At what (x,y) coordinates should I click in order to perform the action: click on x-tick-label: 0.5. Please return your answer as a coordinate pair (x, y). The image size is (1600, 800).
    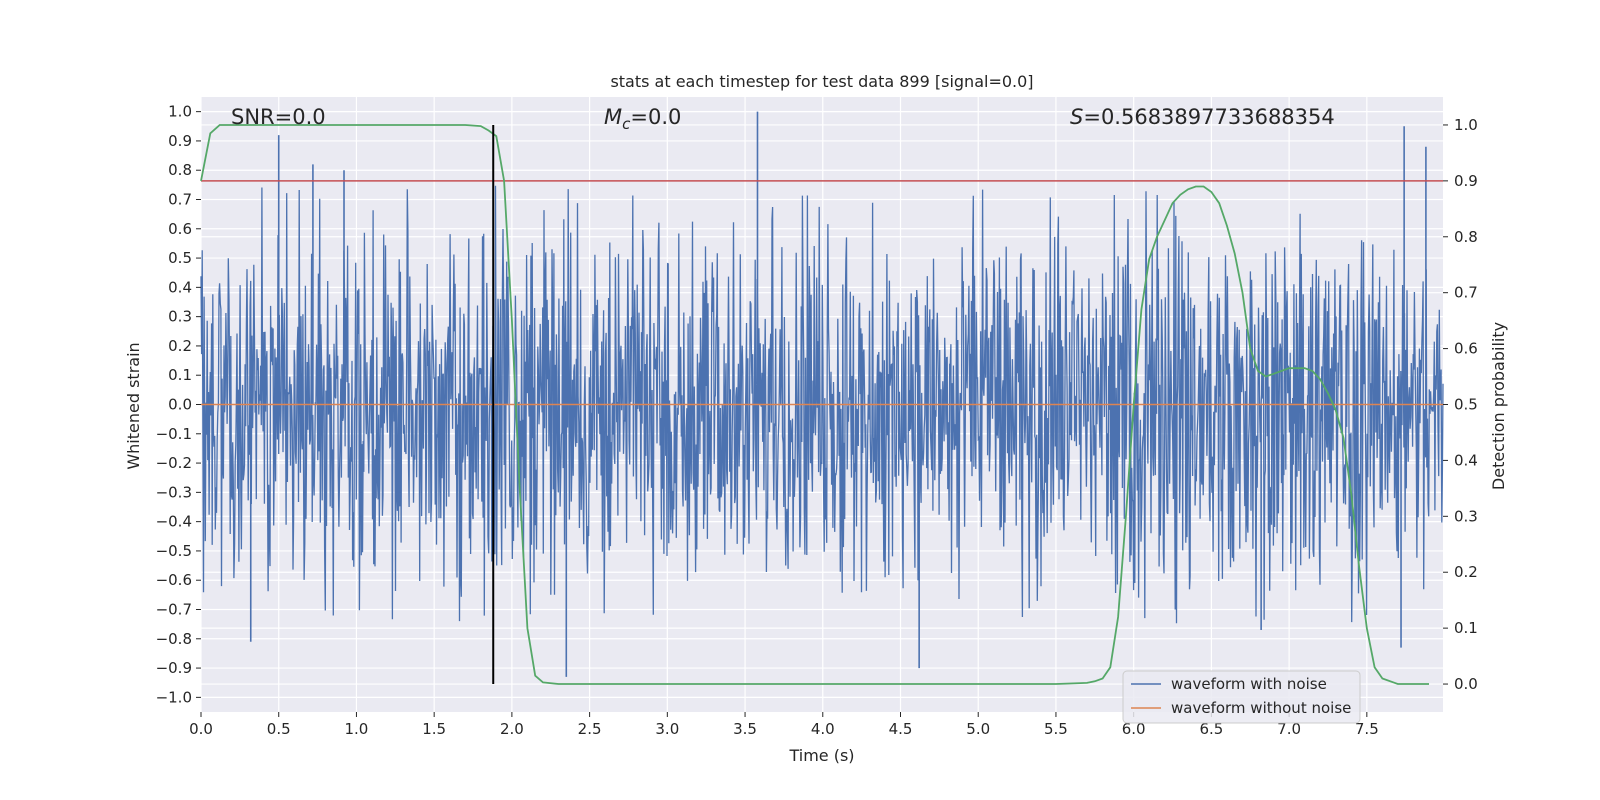
    Looking at the image, I should click on (279, 729).